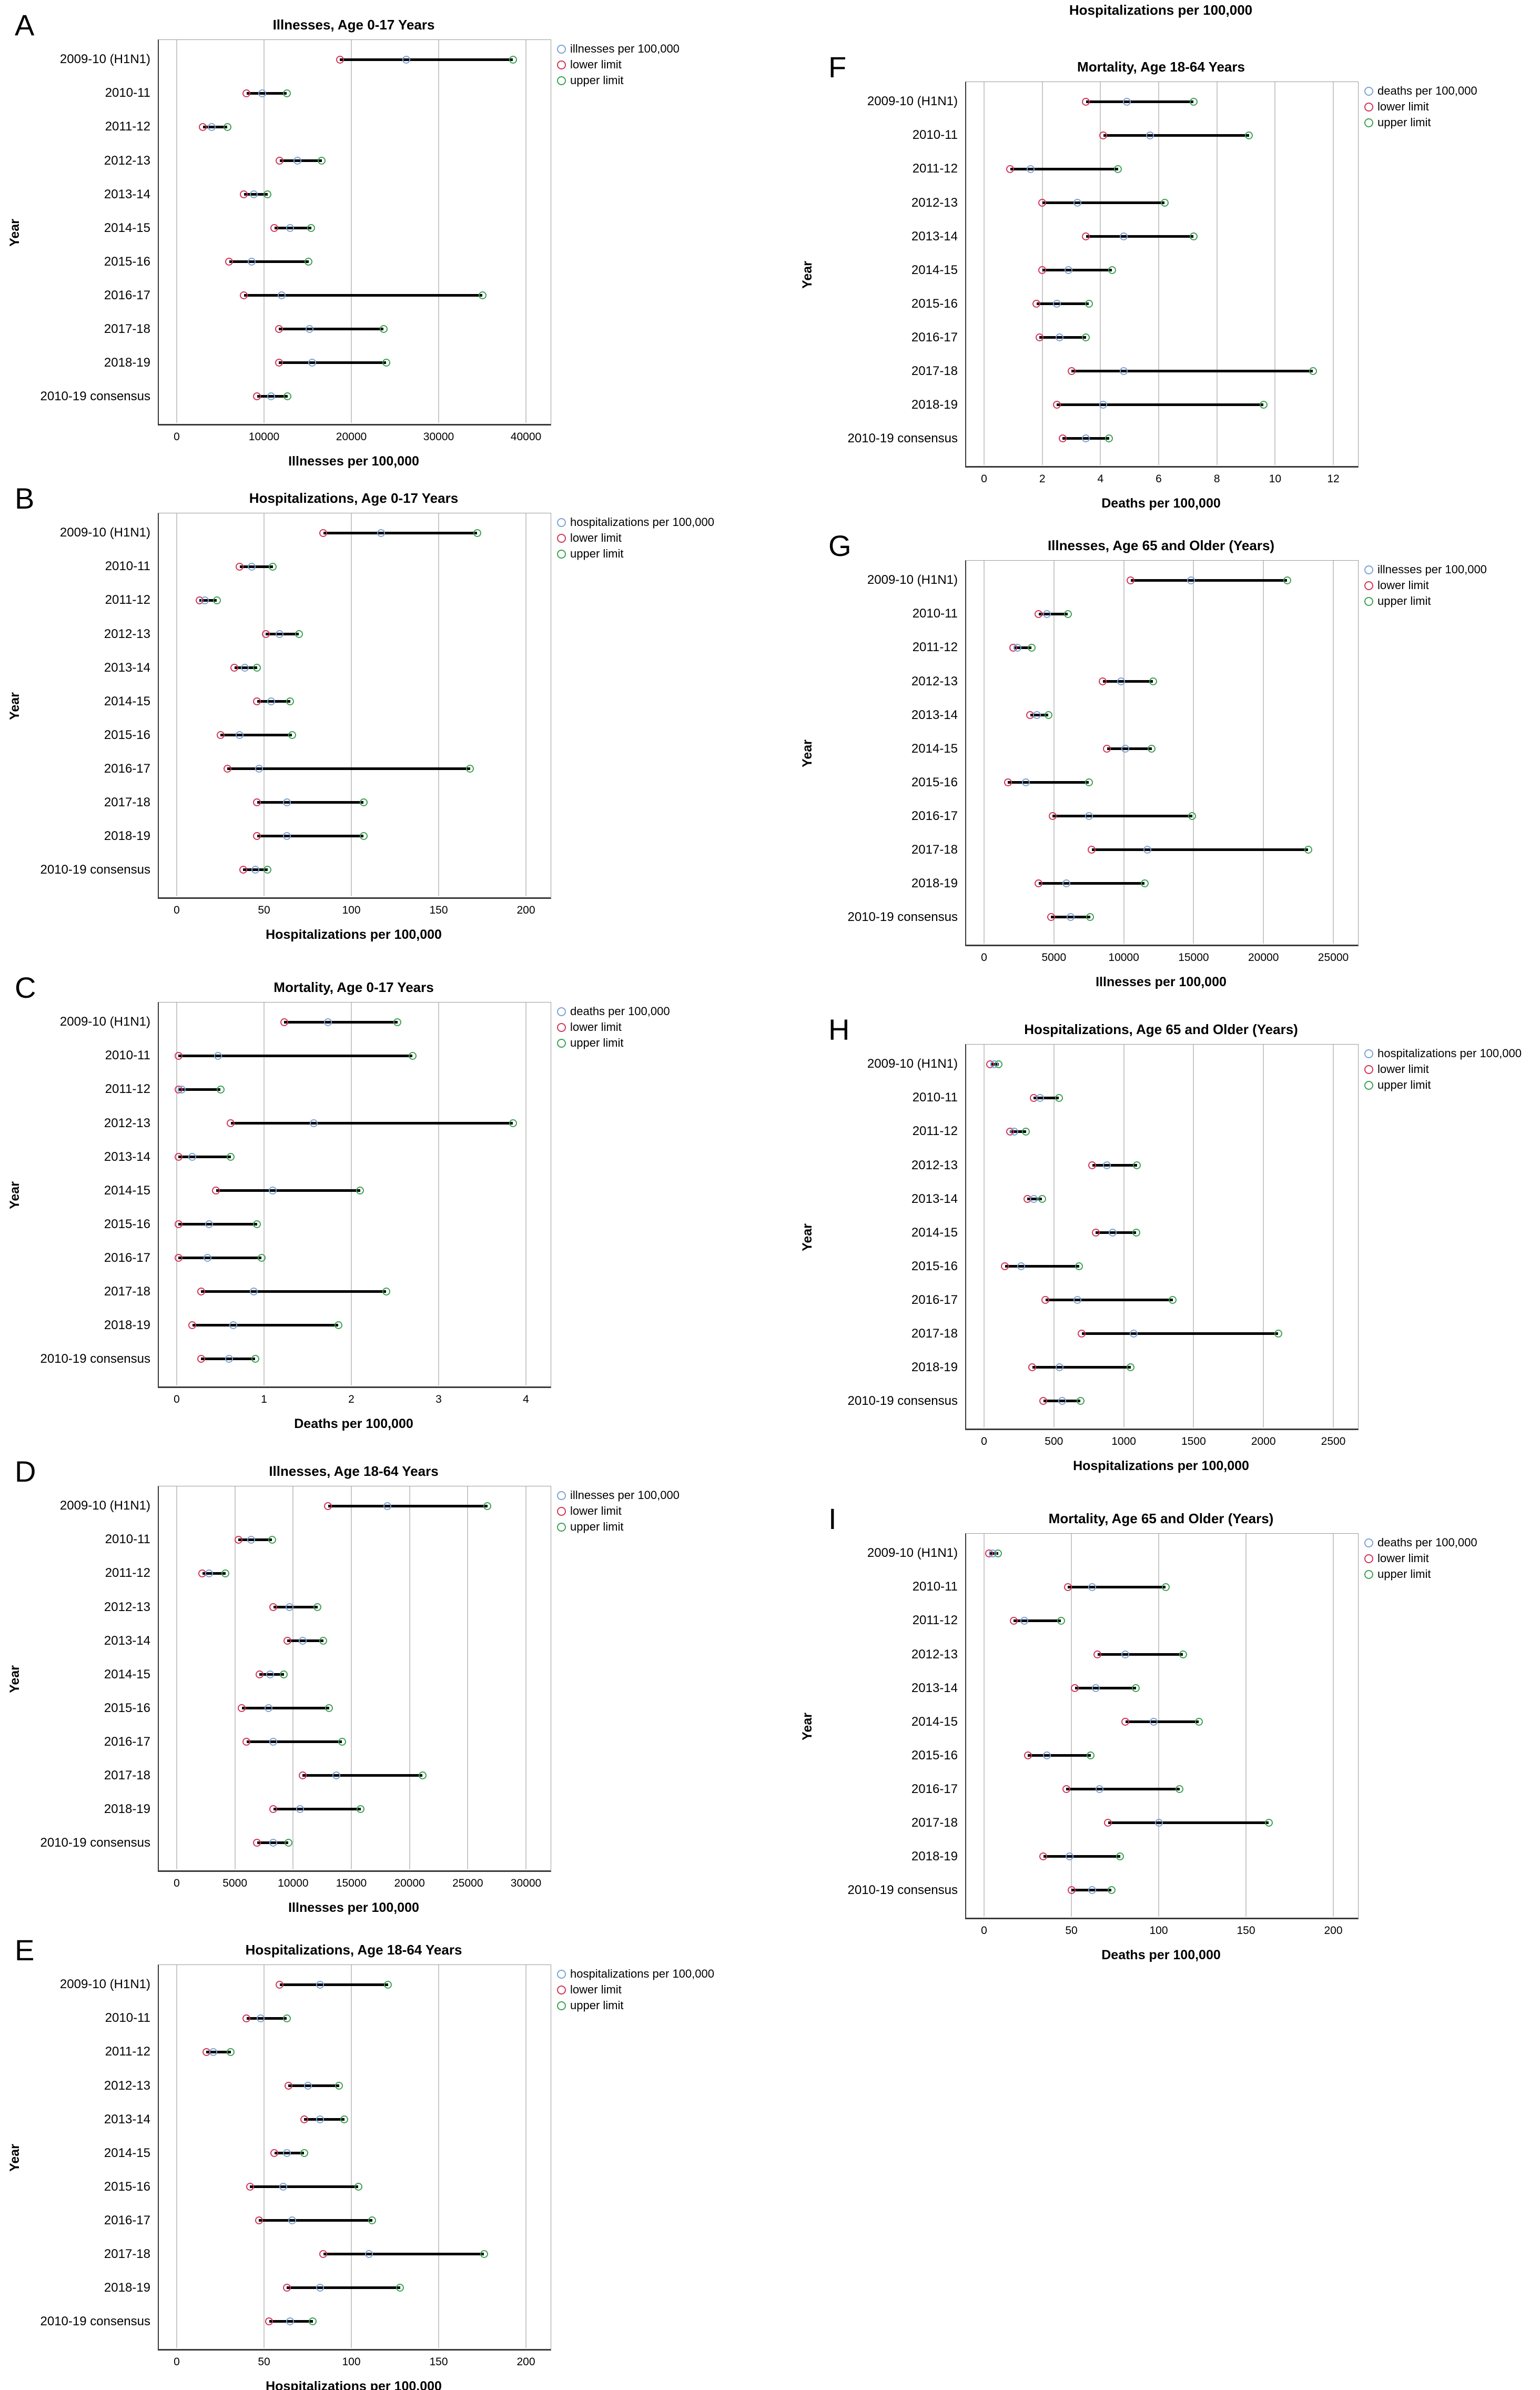  What do you see at coordinates (934, 1367) in the screenshot?
I see `category-label: 2018-19` at bounding box center [934, 1367].